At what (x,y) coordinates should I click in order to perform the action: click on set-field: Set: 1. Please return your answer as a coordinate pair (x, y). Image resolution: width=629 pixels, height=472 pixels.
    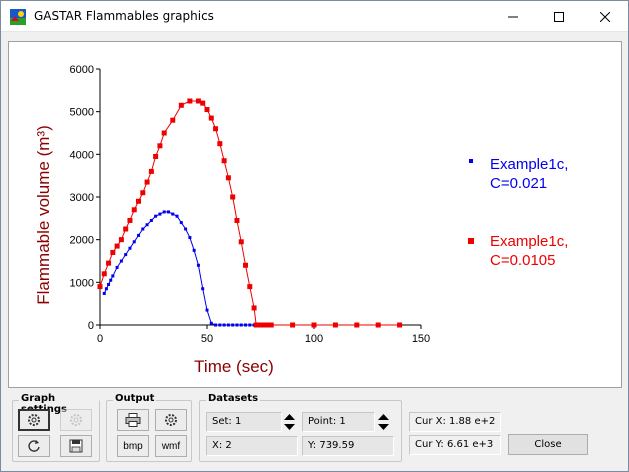
    Looking at the image, I should click on (244, 422).